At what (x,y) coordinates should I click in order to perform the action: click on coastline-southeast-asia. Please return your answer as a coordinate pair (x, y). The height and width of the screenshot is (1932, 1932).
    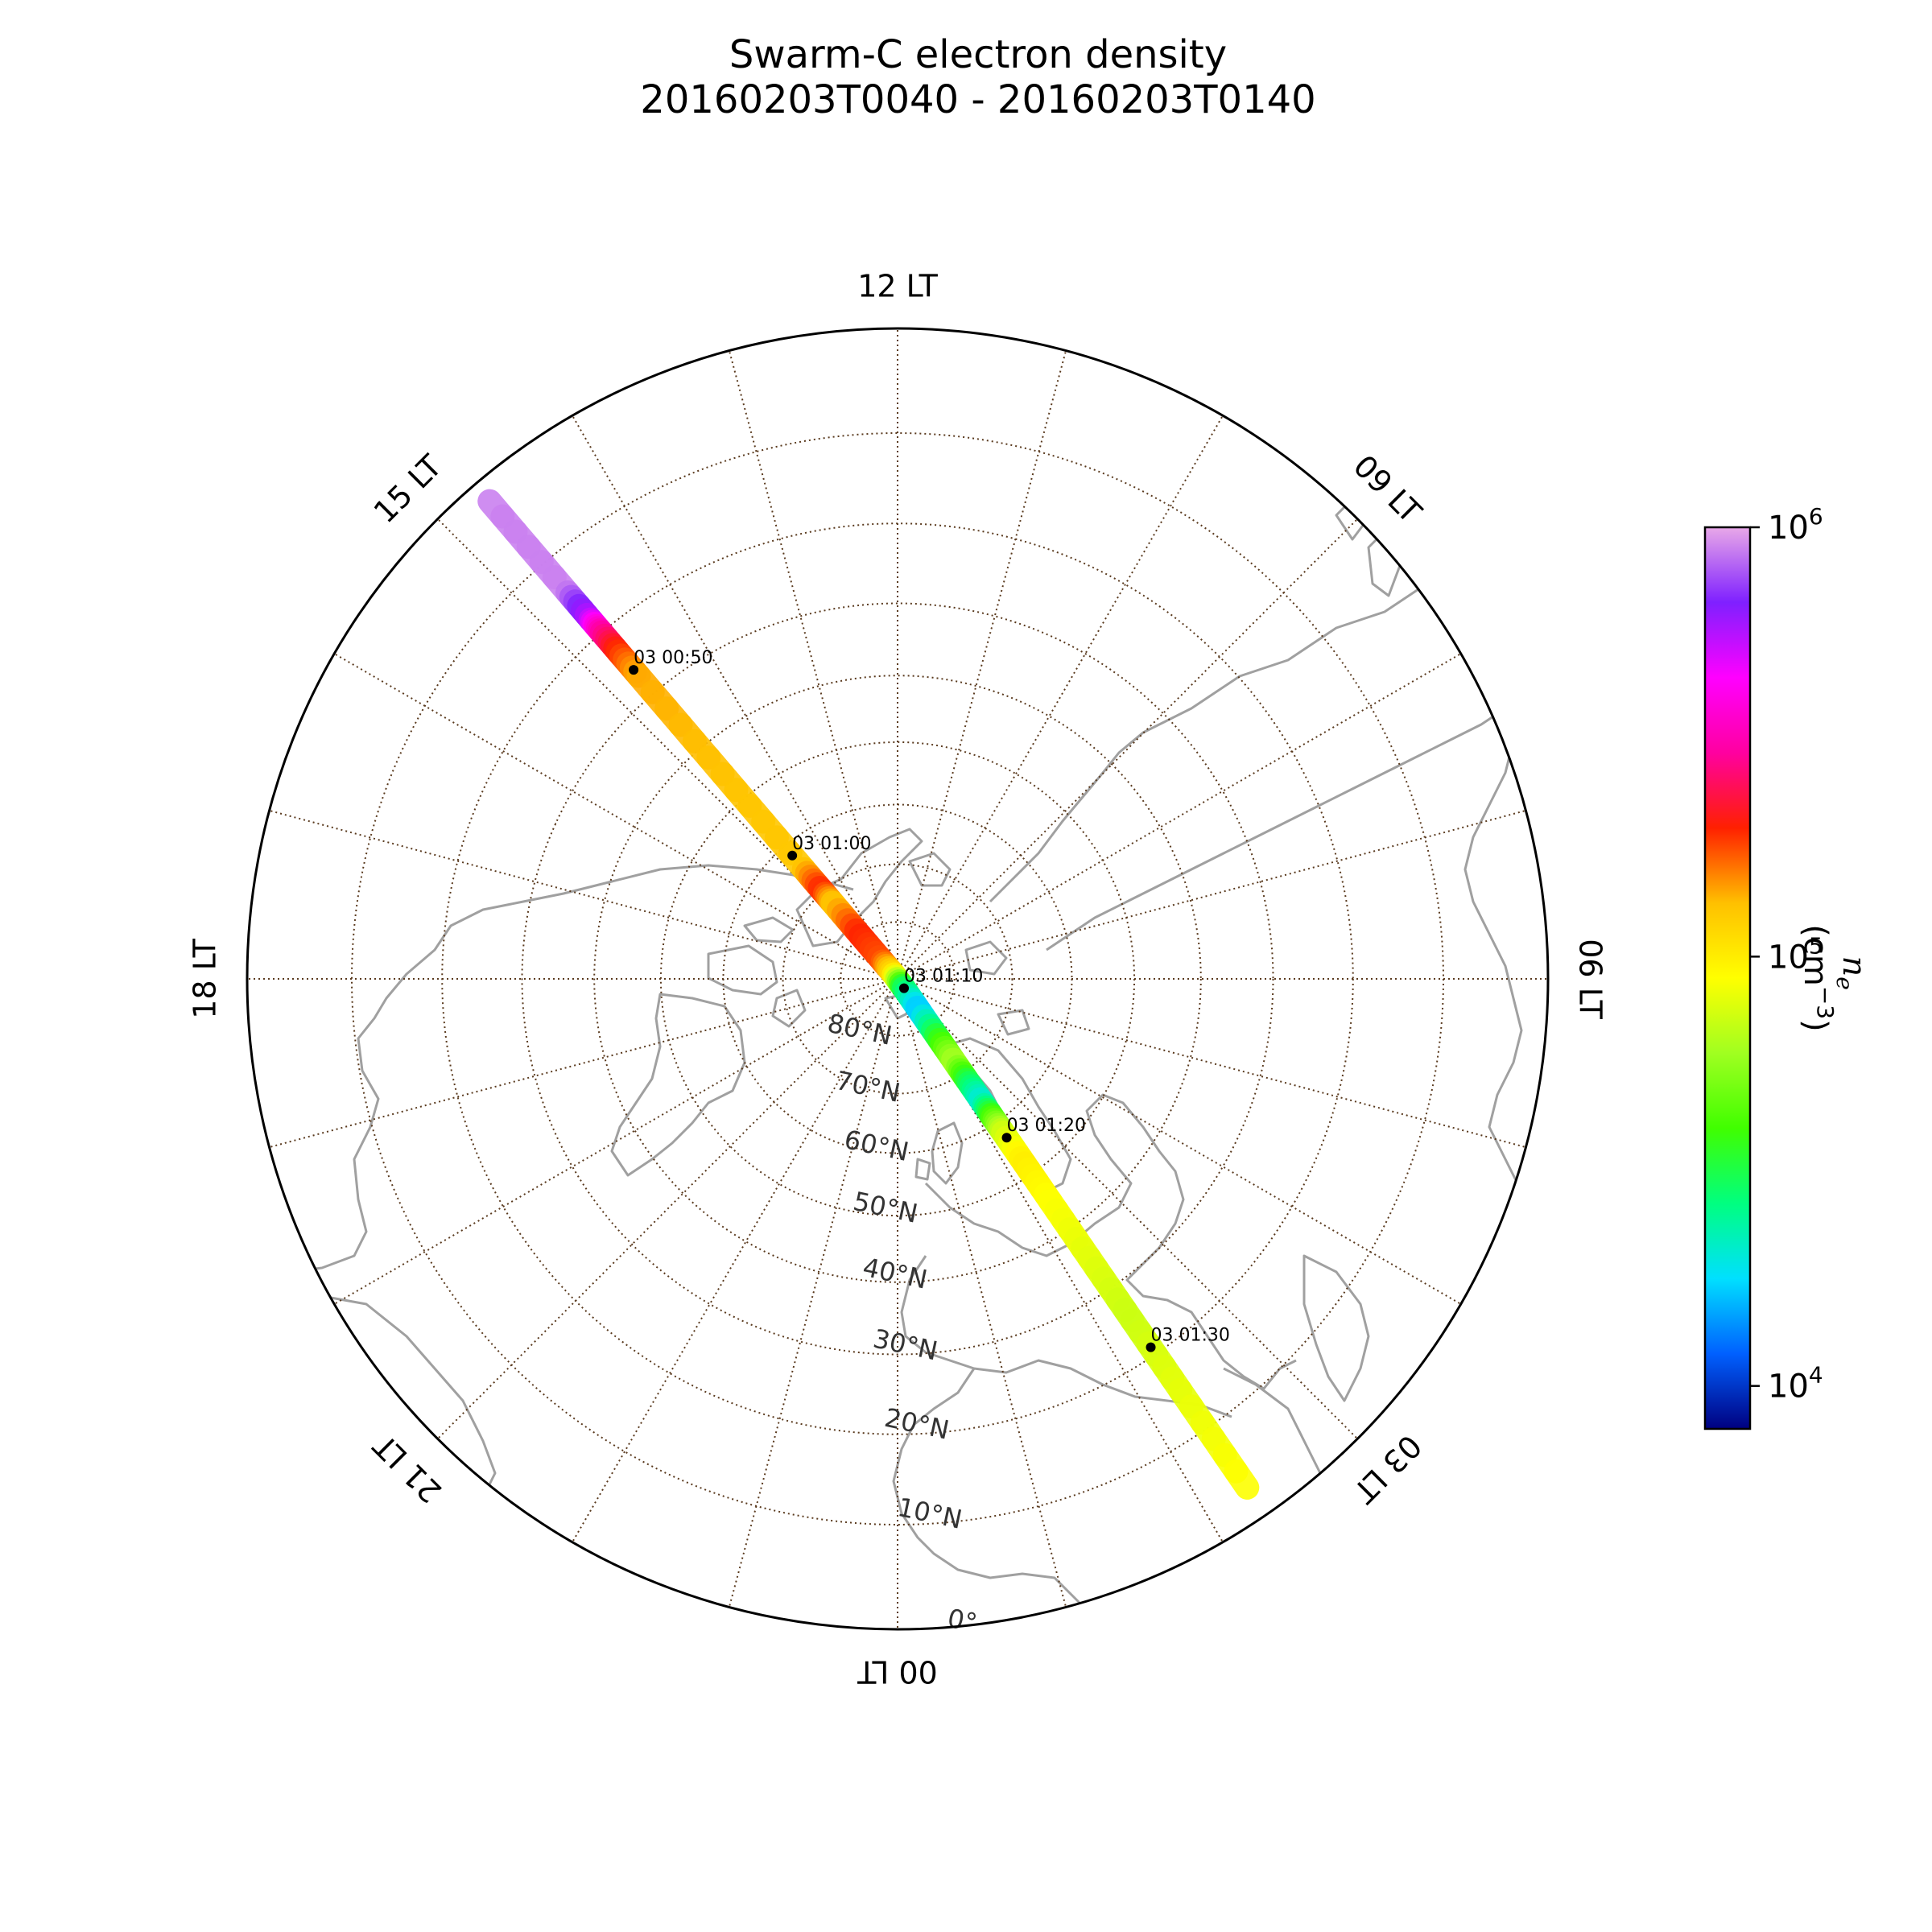
    Looking at the image, I should click on (1477, 636).